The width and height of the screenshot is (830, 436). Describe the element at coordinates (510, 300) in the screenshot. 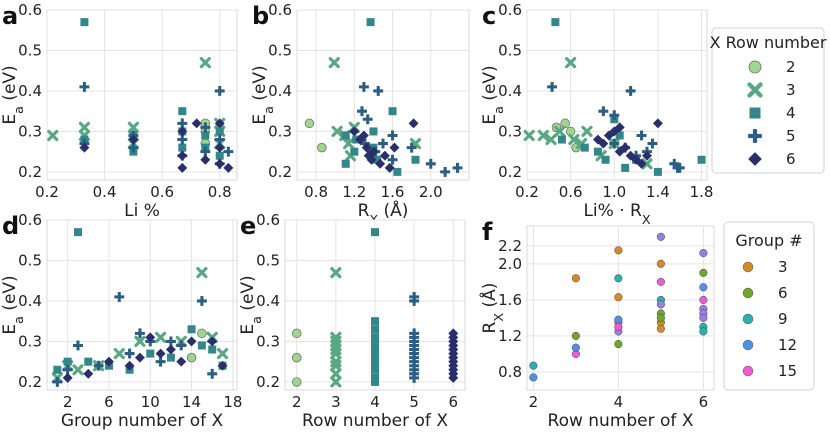

I see `y-tick-label: 1.6` at that location.